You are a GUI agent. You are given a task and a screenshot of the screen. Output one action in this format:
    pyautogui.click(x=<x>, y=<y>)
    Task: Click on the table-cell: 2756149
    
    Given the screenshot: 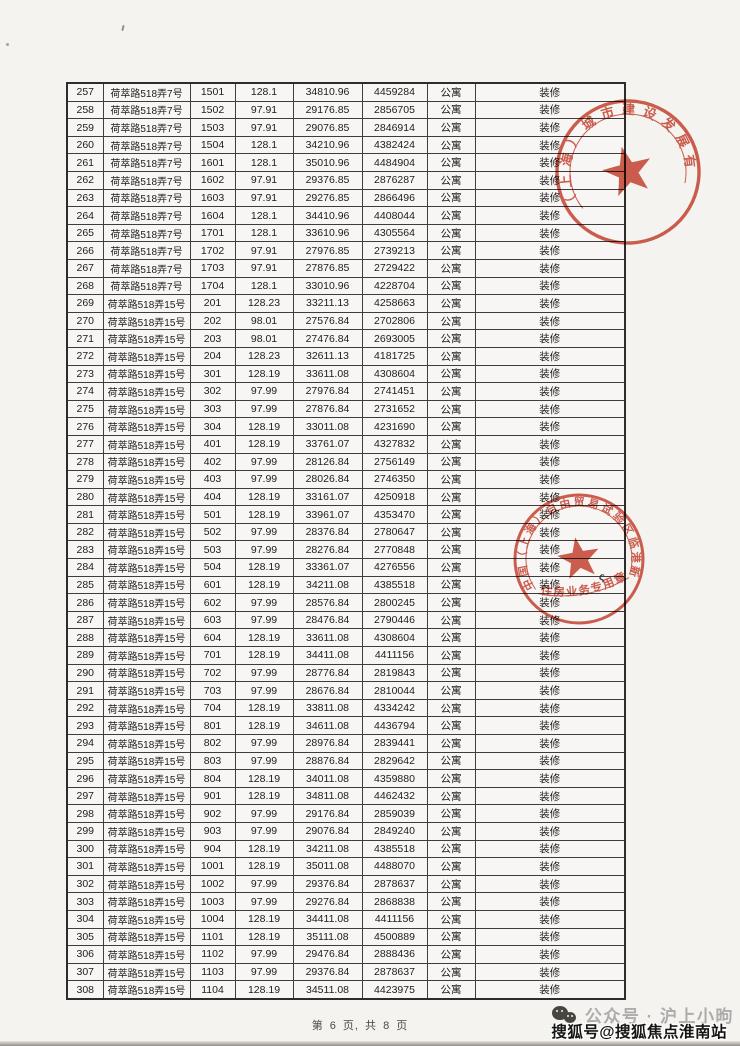 What is the action you would take?
    pyautogui.click(x=394, y=462)
    